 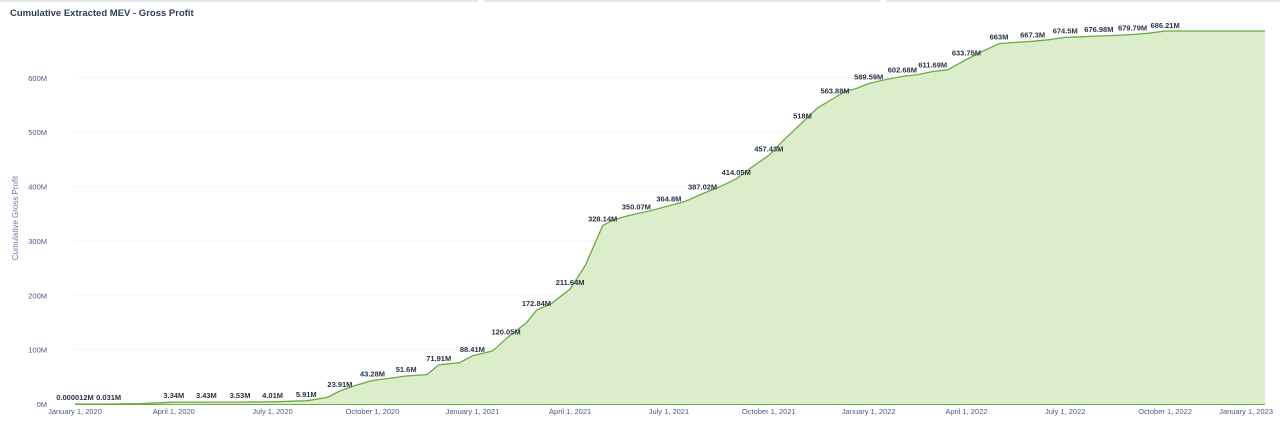 I want to click on data-label: 663M, so click(x=999, y=37).